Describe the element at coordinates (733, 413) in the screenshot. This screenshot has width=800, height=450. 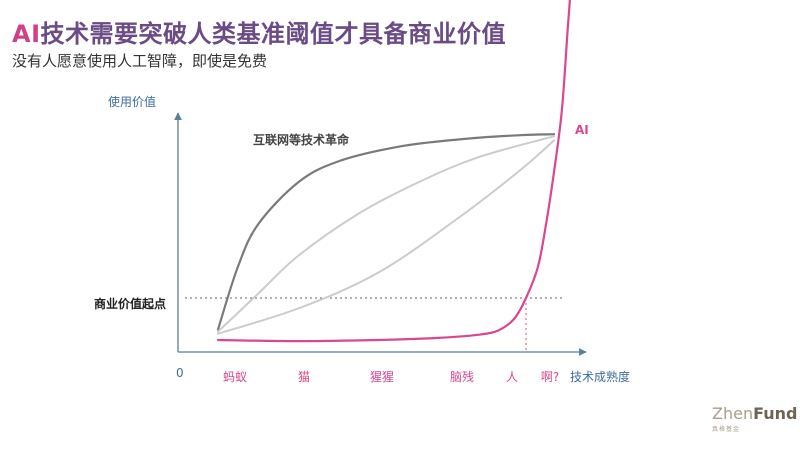
I see `logo-zhen: Zhen` at that location.